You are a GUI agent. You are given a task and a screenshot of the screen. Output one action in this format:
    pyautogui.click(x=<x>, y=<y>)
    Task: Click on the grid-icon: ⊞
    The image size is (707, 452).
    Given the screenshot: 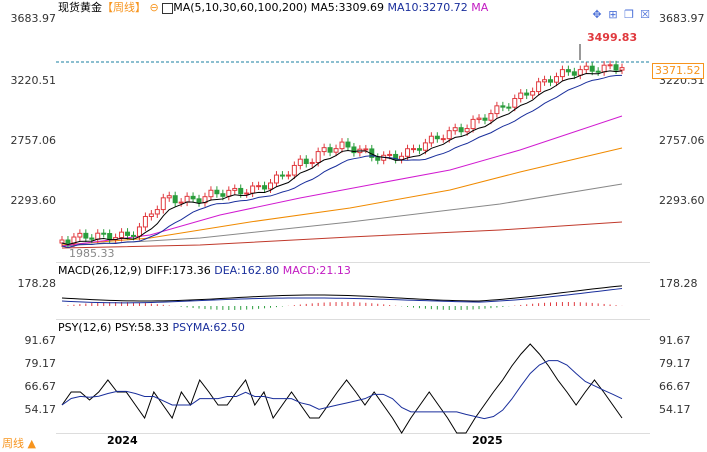 What is the action you would take?
    pyautogui.click(x=613, y=14)
    